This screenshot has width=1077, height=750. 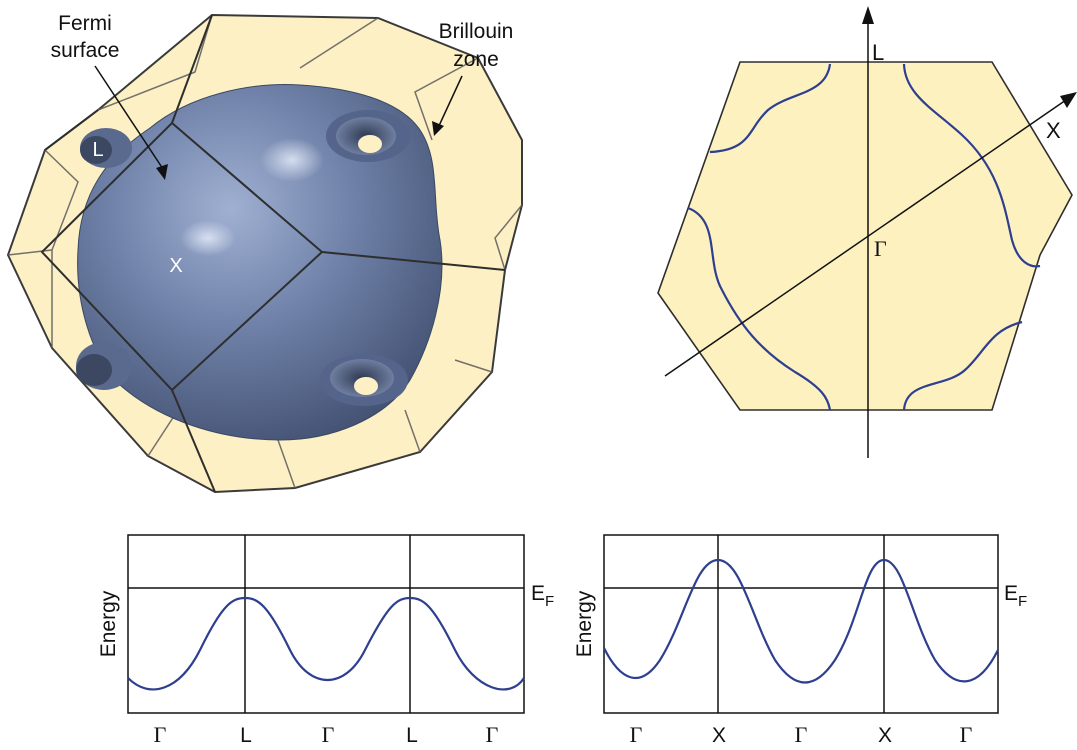 What do you see at coordinates (243, 258) in the screenshot?
I see `fermi-necks` at bounding box center [243, 258].